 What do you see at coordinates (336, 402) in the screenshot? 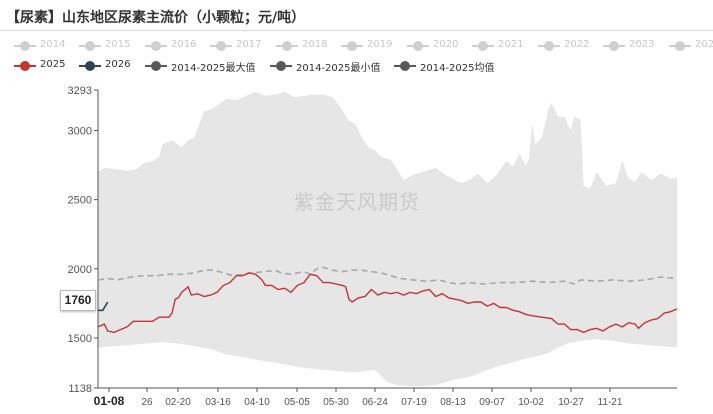
I see `x-tick-label-6: 05-30` at bounding box center [336, 402].